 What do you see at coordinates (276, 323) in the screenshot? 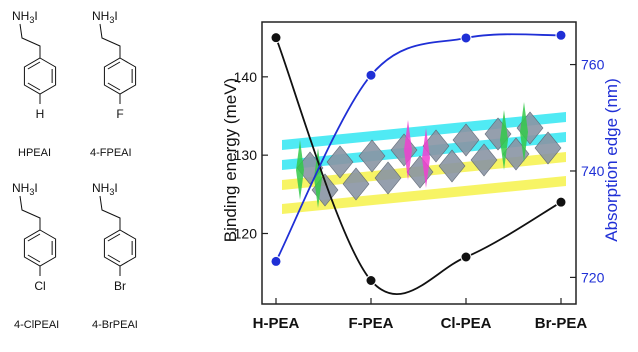
I see `x-tick-label: H-PEA` at bounding box center [276, 323].